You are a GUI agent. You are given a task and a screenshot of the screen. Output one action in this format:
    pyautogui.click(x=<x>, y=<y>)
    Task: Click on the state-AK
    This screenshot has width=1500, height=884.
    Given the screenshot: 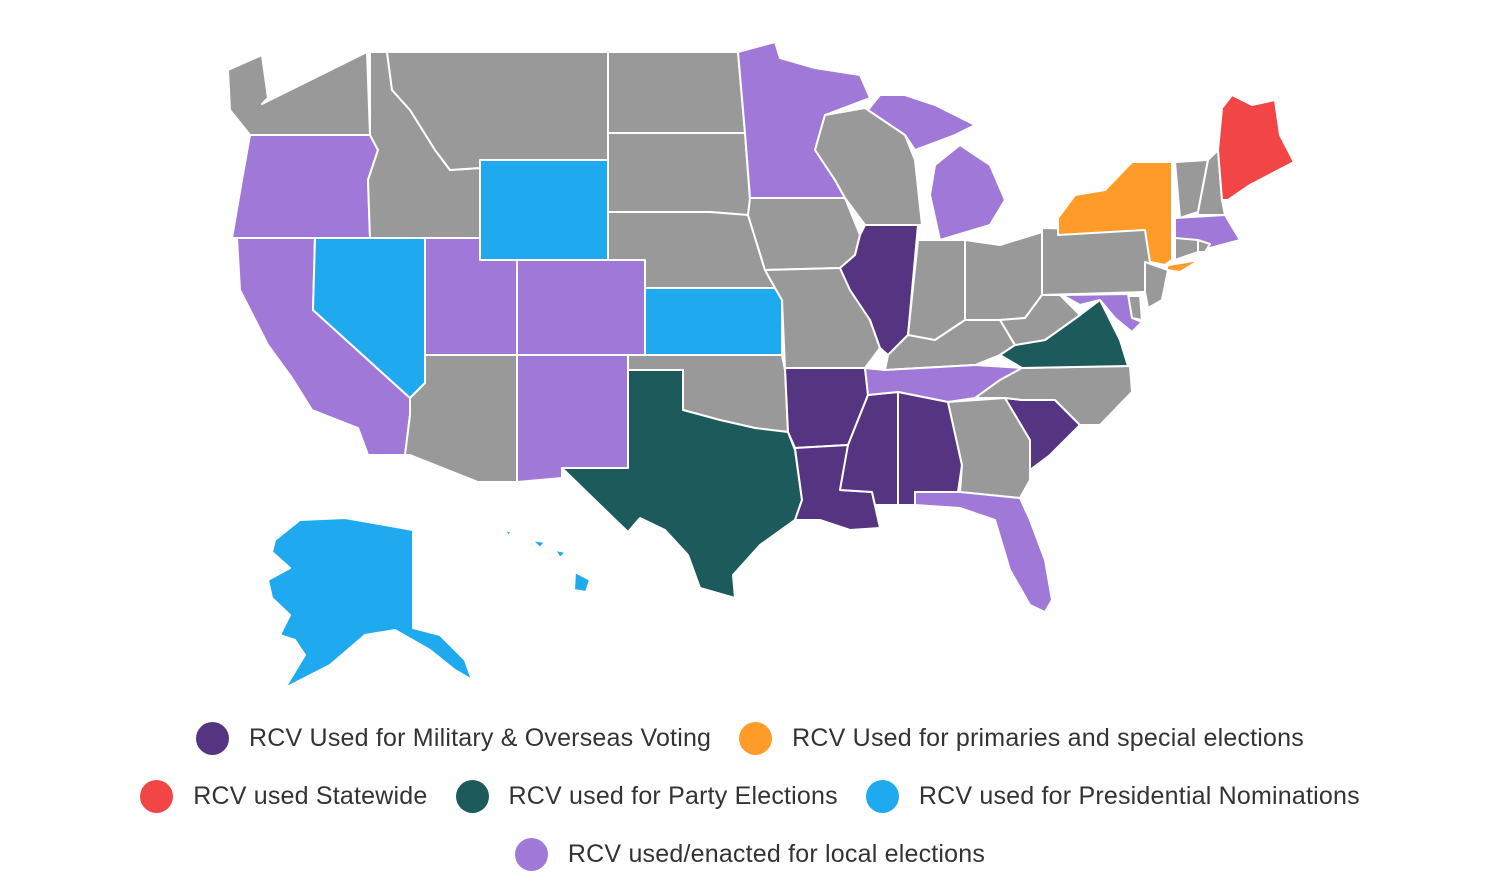 What is the action you would take?
    pyautogui.click(x=370, y=603)
    